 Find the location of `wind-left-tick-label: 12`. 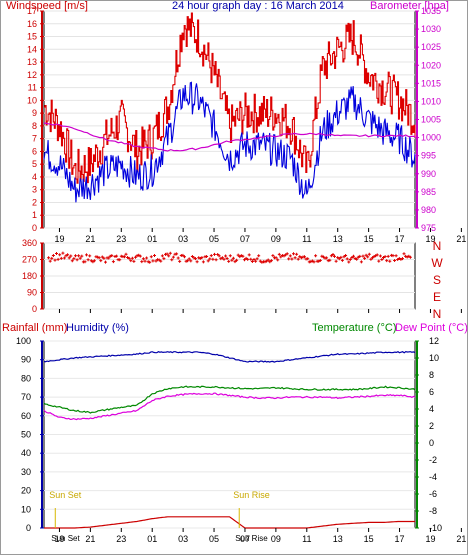

wind-left-tick-label: 12 is located at coordinates (32, 75).